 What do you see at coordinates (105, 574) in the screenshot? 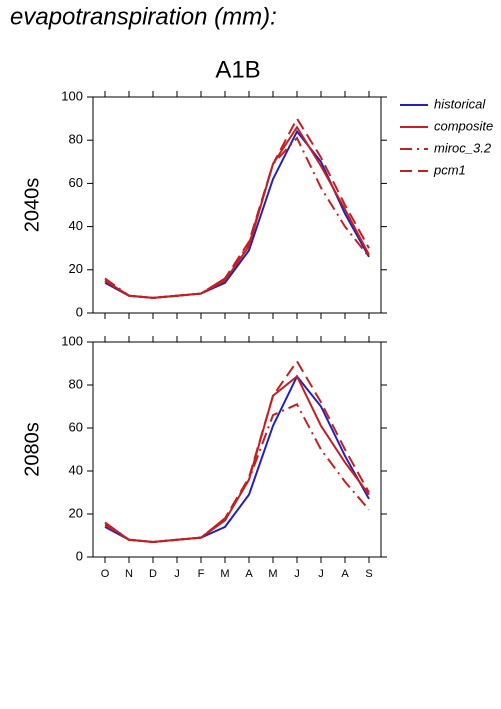
I see `x-tick-label: O` at bounding box center [105, 574].